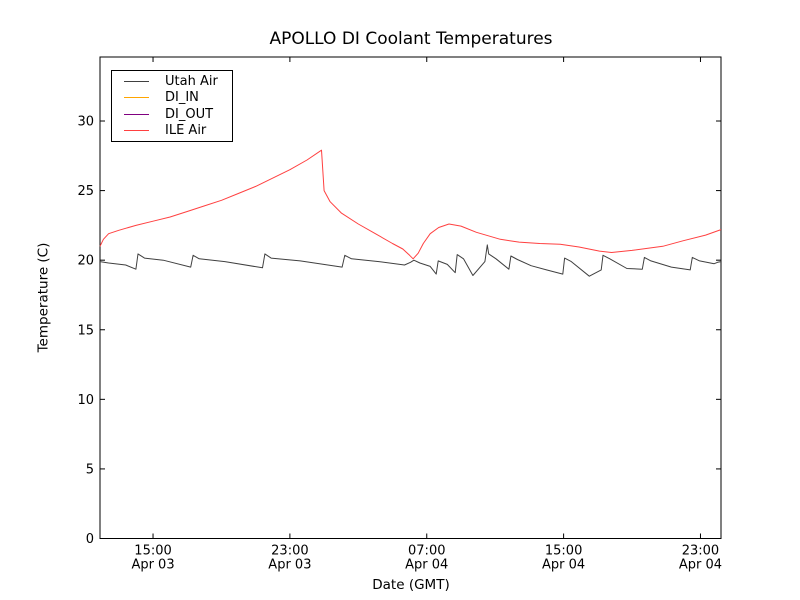 The width and height of the screenshot is (800, 600). I want to click on legend-item-di-in: DI_IN, so click(172, 98).